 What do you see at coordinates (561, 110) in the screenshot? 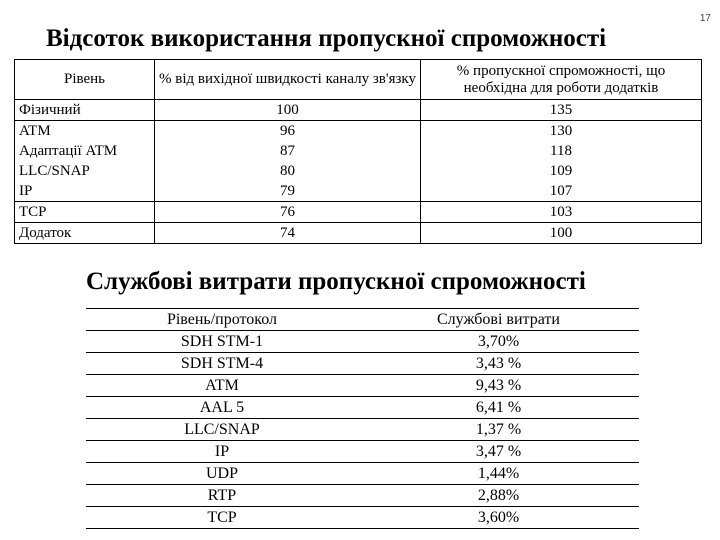
I see `app-bandwidth-cell: 135` at bounding box center [561, 110].